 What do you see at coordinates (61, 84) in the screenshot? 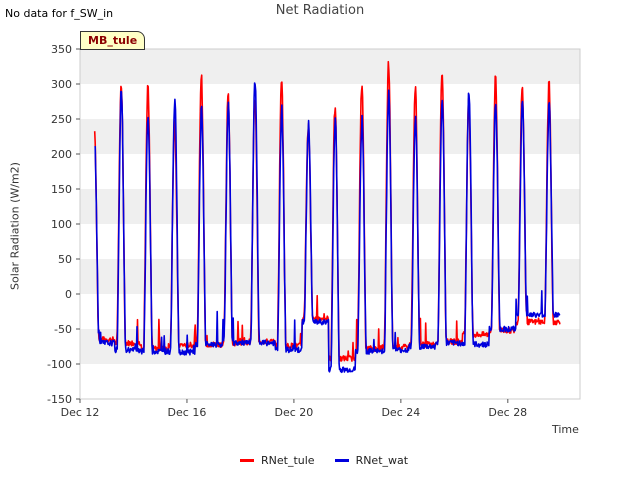
I see `y-tick-label: 300` at bounding box center [61, 84].